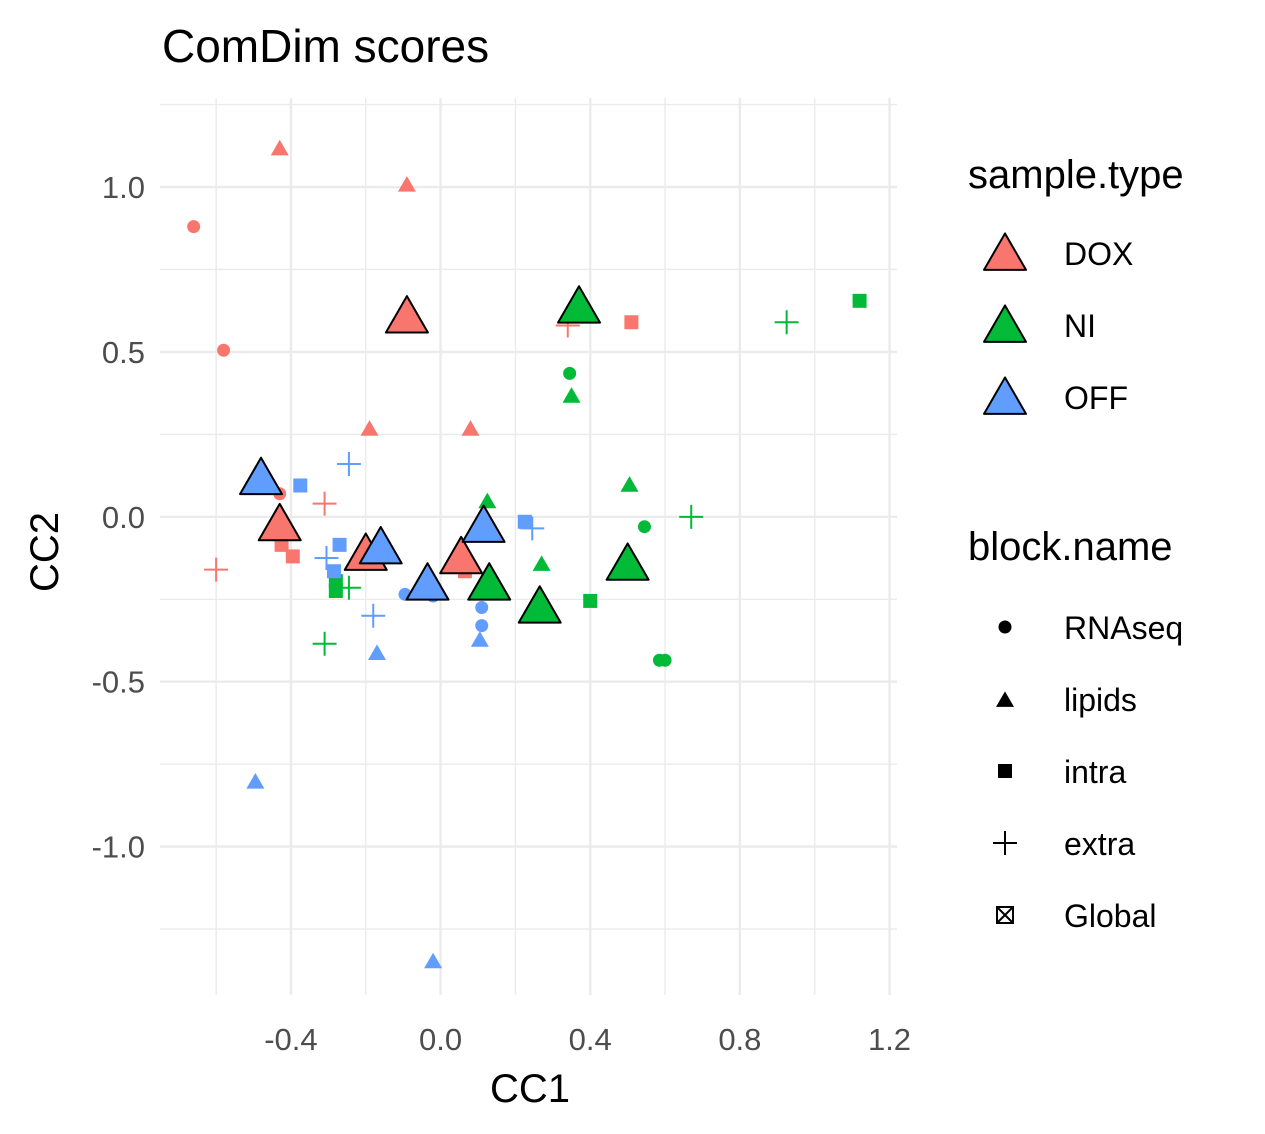 The image size is (1265, 1134). I want to click on global-points-layer, so click(444, 454).